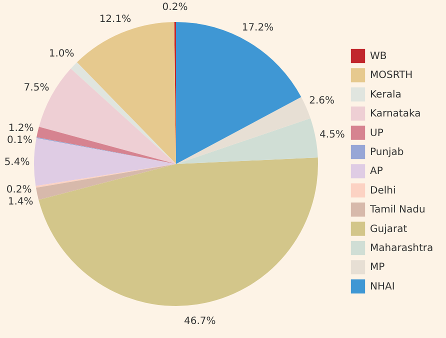  I want to click on legend-label: MP, so click(377, 268).